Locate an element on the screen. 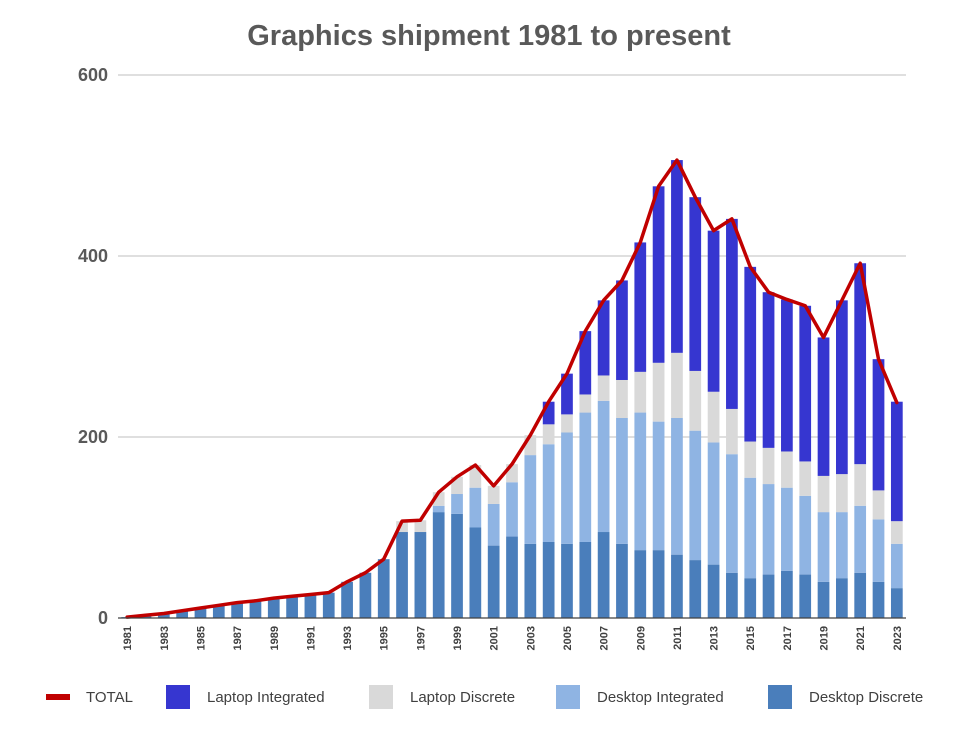  bar-desktop-integrated-2008 is located at coordinates (622, 481).